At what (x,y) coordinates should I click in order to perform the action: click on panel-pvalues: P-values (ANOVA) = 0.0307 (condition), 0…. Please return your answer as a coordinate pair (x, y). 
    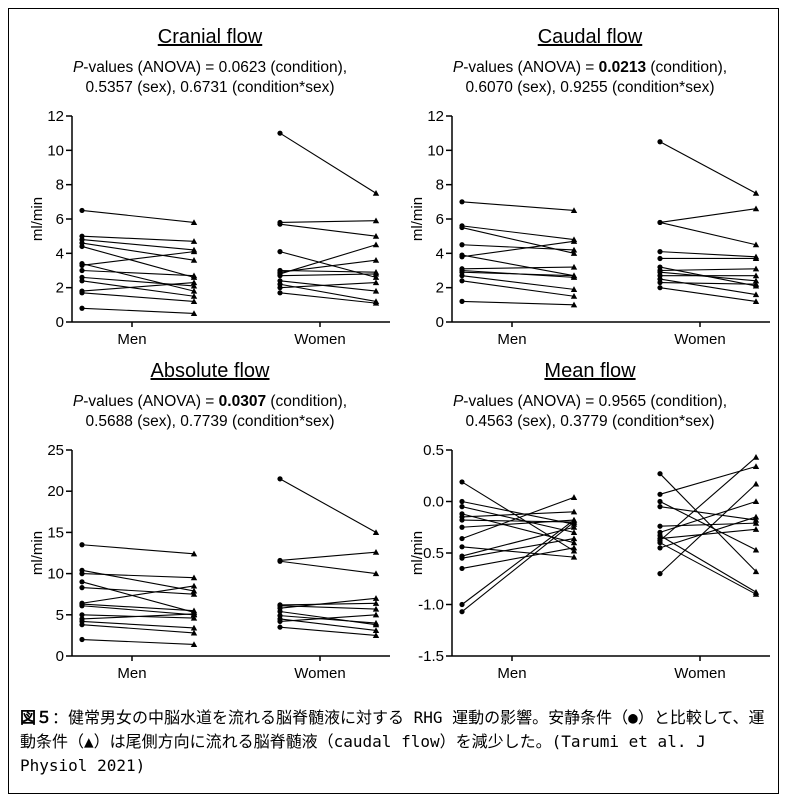
    Looking at the image, I should click on (210, 412).